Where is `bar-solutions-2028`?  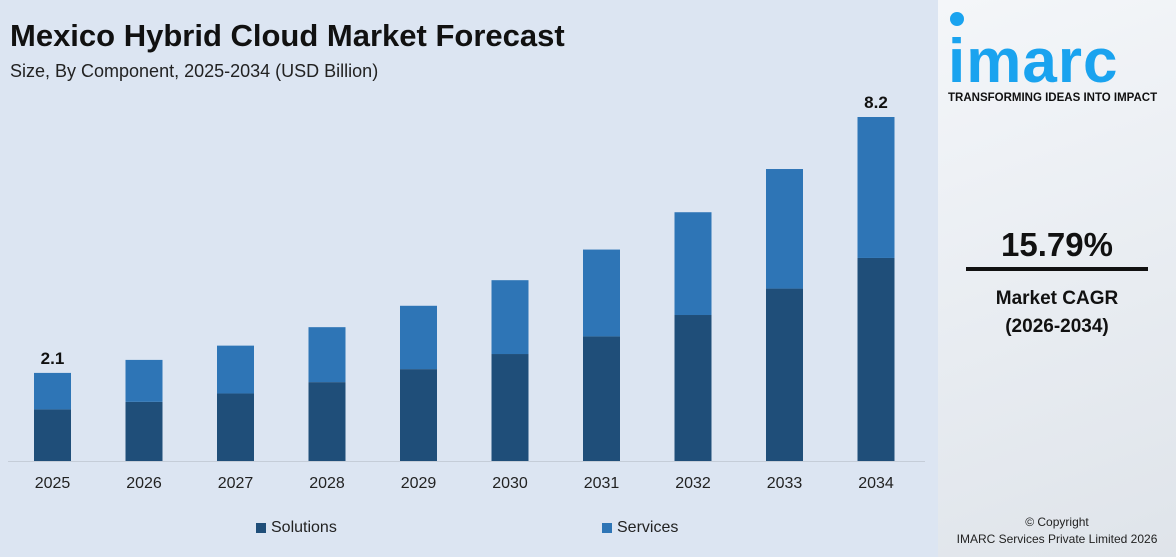 bar-solutions-2028 is located at coordinates (327, 421).